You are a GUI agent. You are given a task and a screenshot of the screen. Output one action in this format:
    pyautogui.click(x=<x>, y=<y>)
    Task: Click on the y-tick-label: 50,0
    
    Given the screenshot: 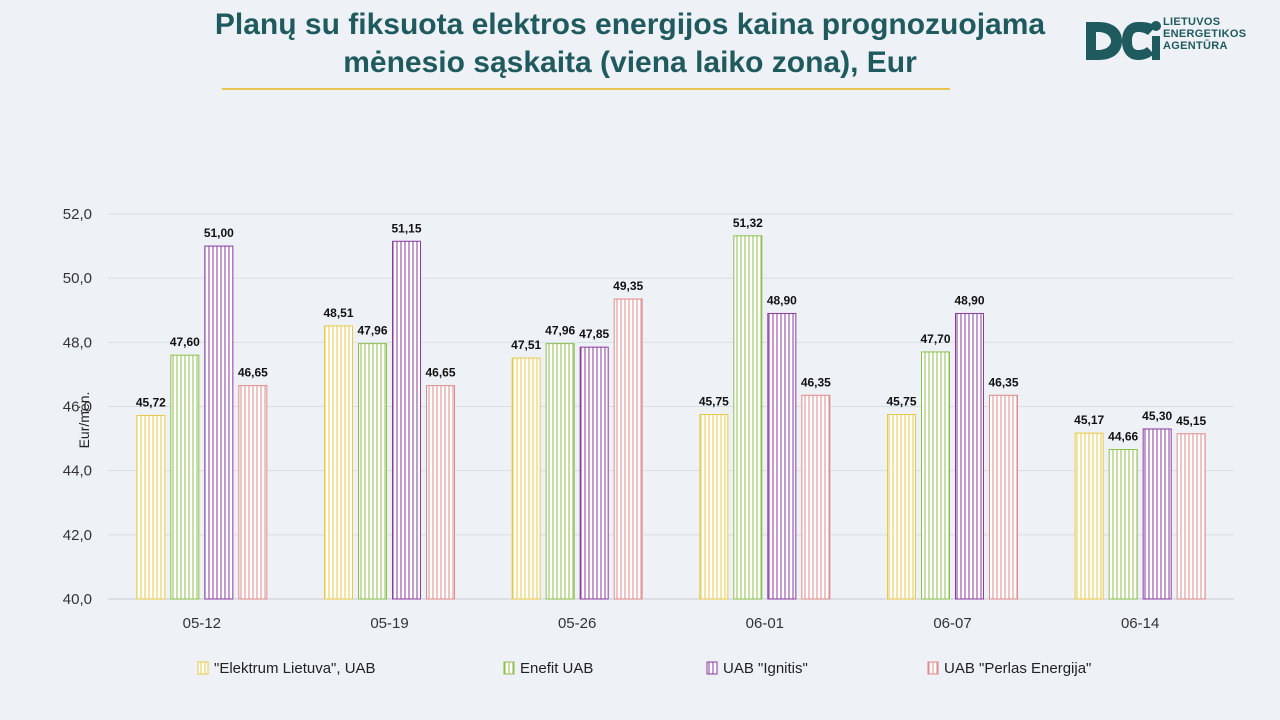 What is the action you would take?
    pyautogui.click(x=77, y=278)
    